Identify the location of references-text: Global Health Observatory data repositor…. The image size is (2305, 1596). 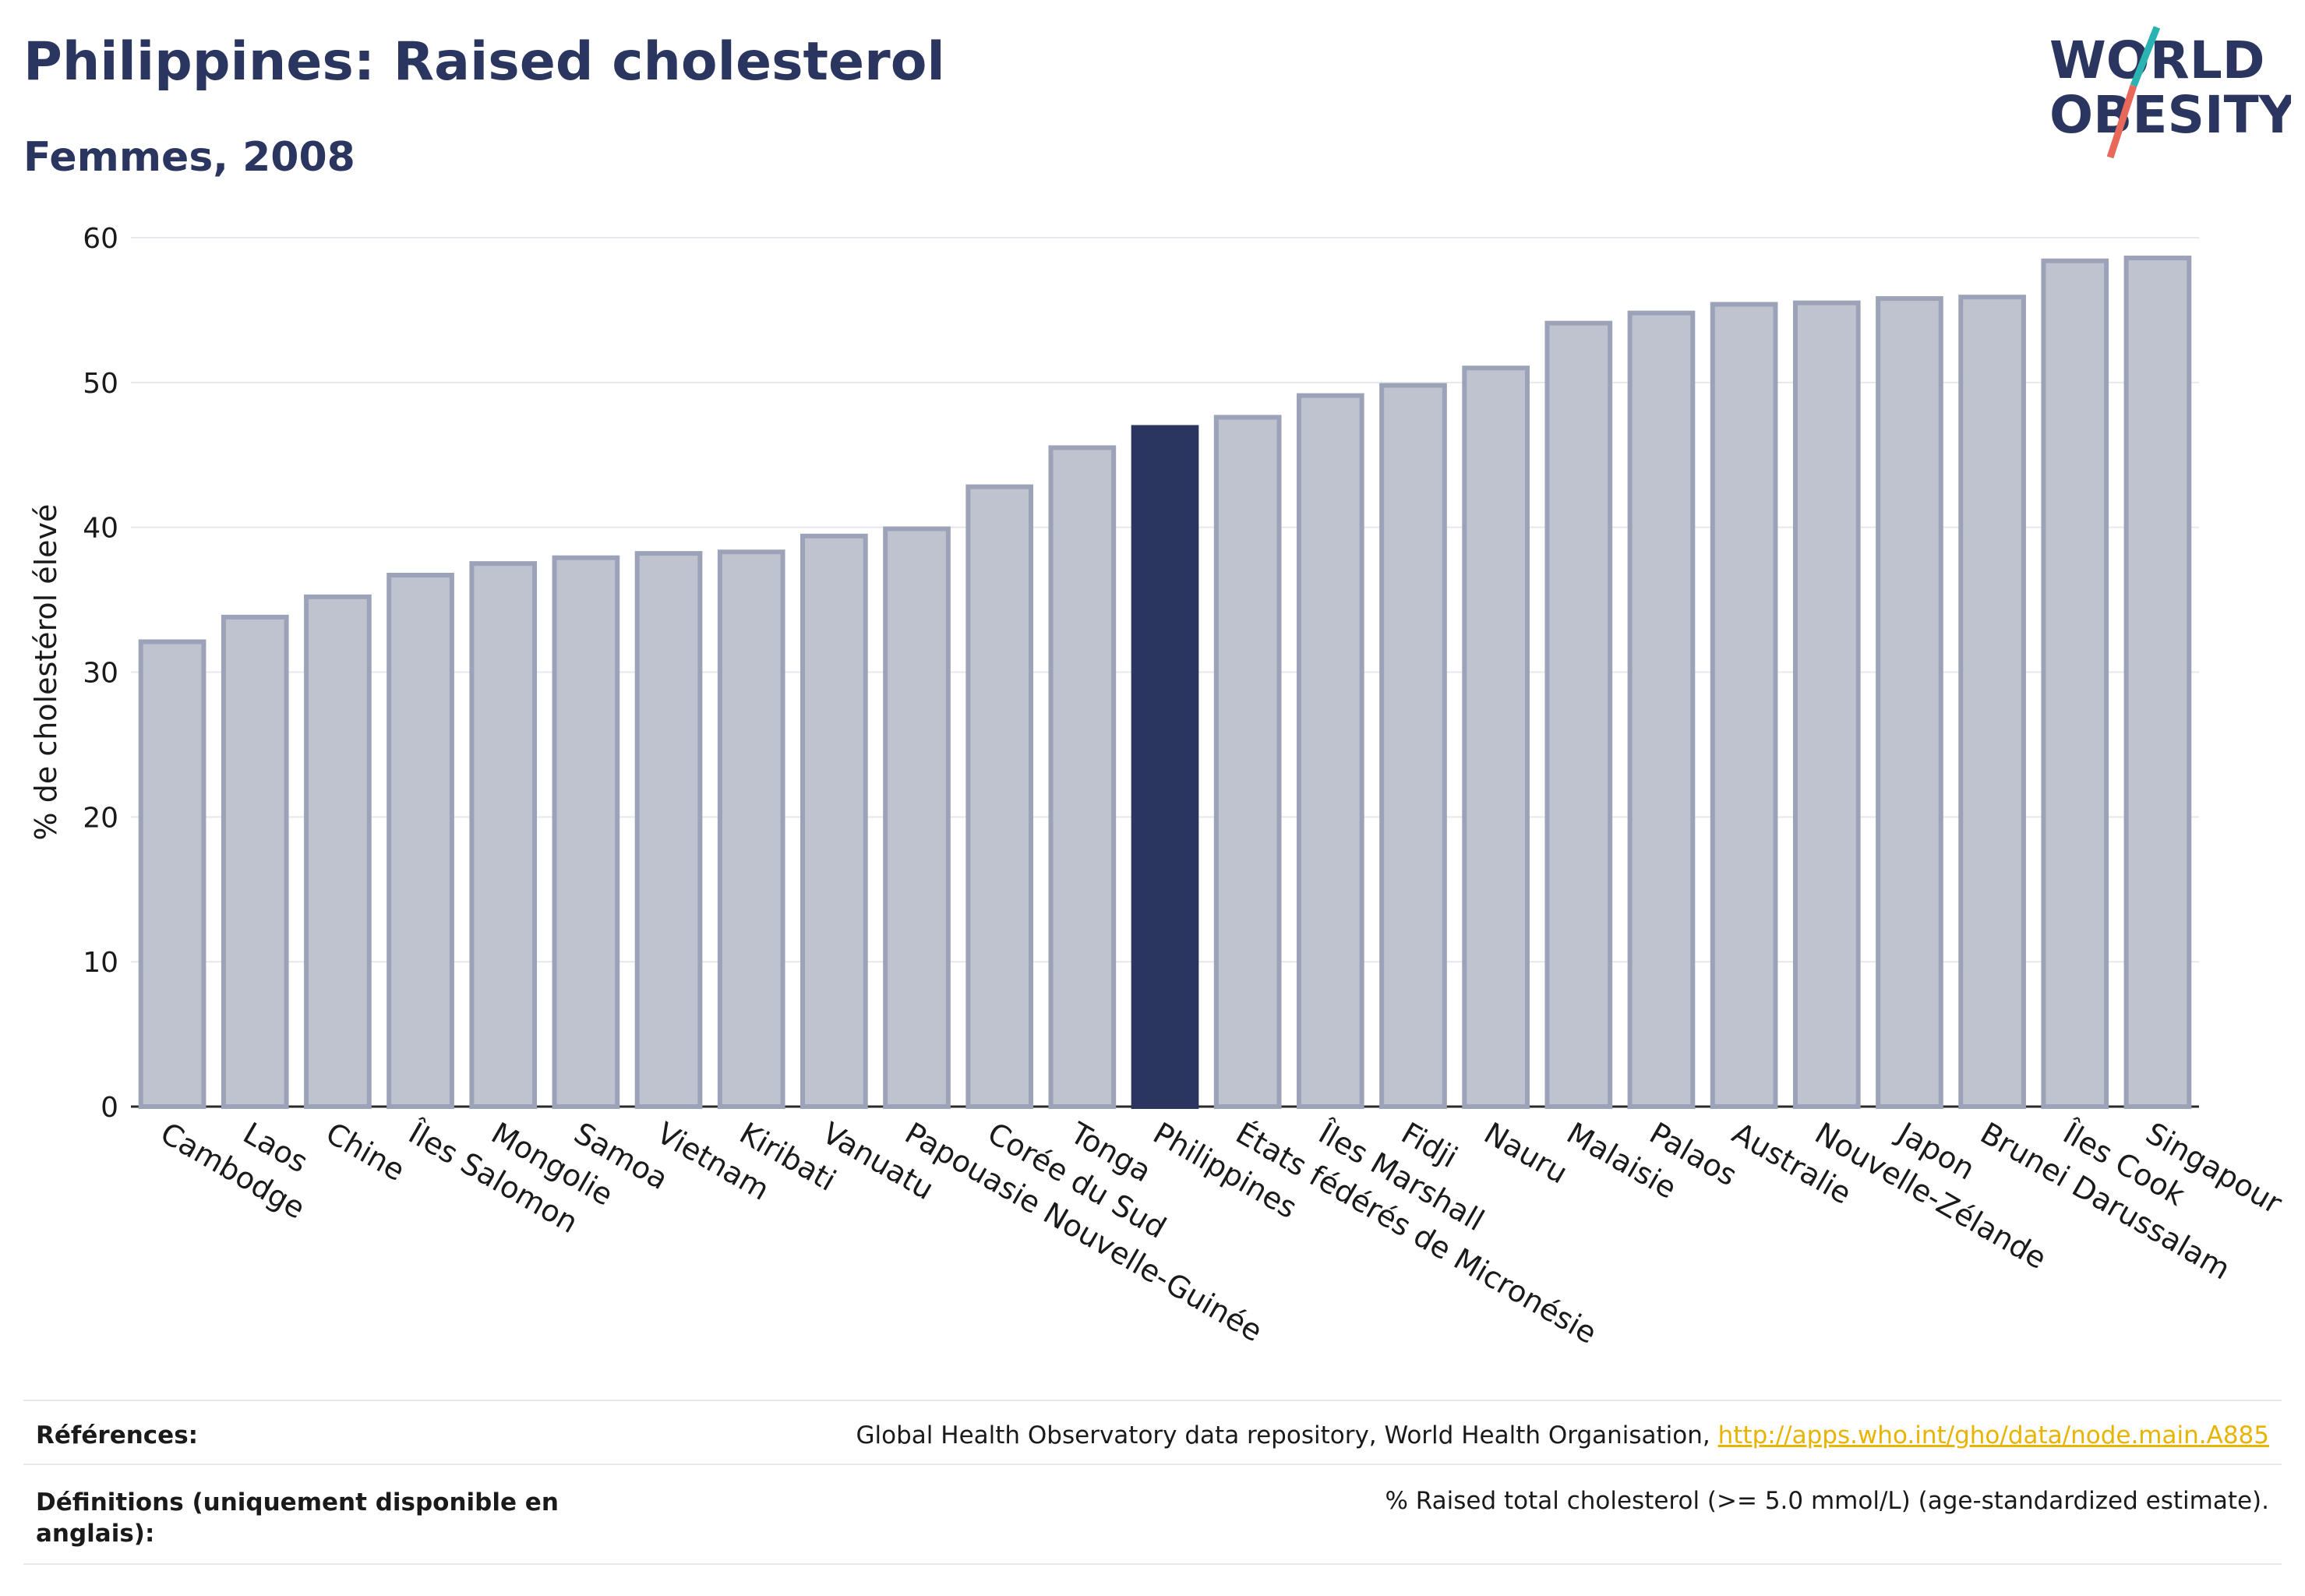
(1287, 1435).